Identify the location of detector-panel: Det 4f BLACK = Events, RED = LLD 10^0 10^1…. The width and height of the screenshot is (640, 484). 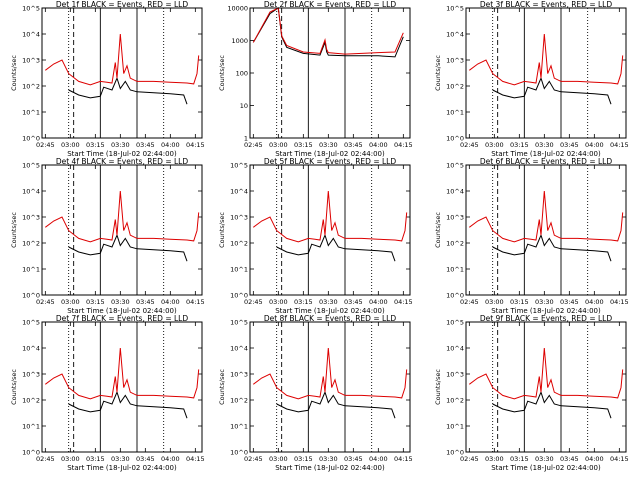
(107, 236).